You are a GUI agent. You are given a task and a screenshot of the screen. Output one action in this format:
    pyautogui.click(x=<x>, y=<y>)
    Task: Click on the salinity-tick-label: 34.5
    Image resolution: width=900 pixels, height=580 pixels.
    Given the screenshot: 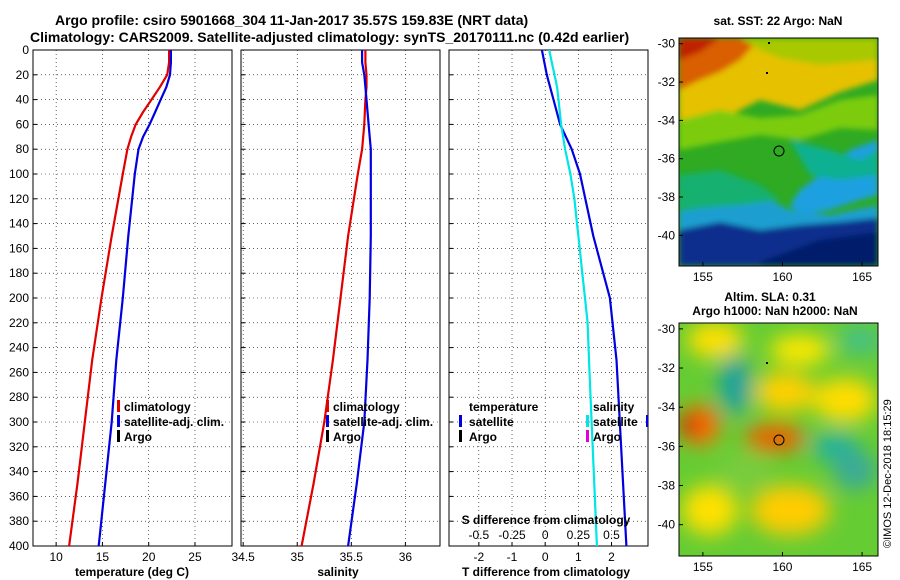 What is the action you would take?
    pyautogui.click(x=243, y=557)
    